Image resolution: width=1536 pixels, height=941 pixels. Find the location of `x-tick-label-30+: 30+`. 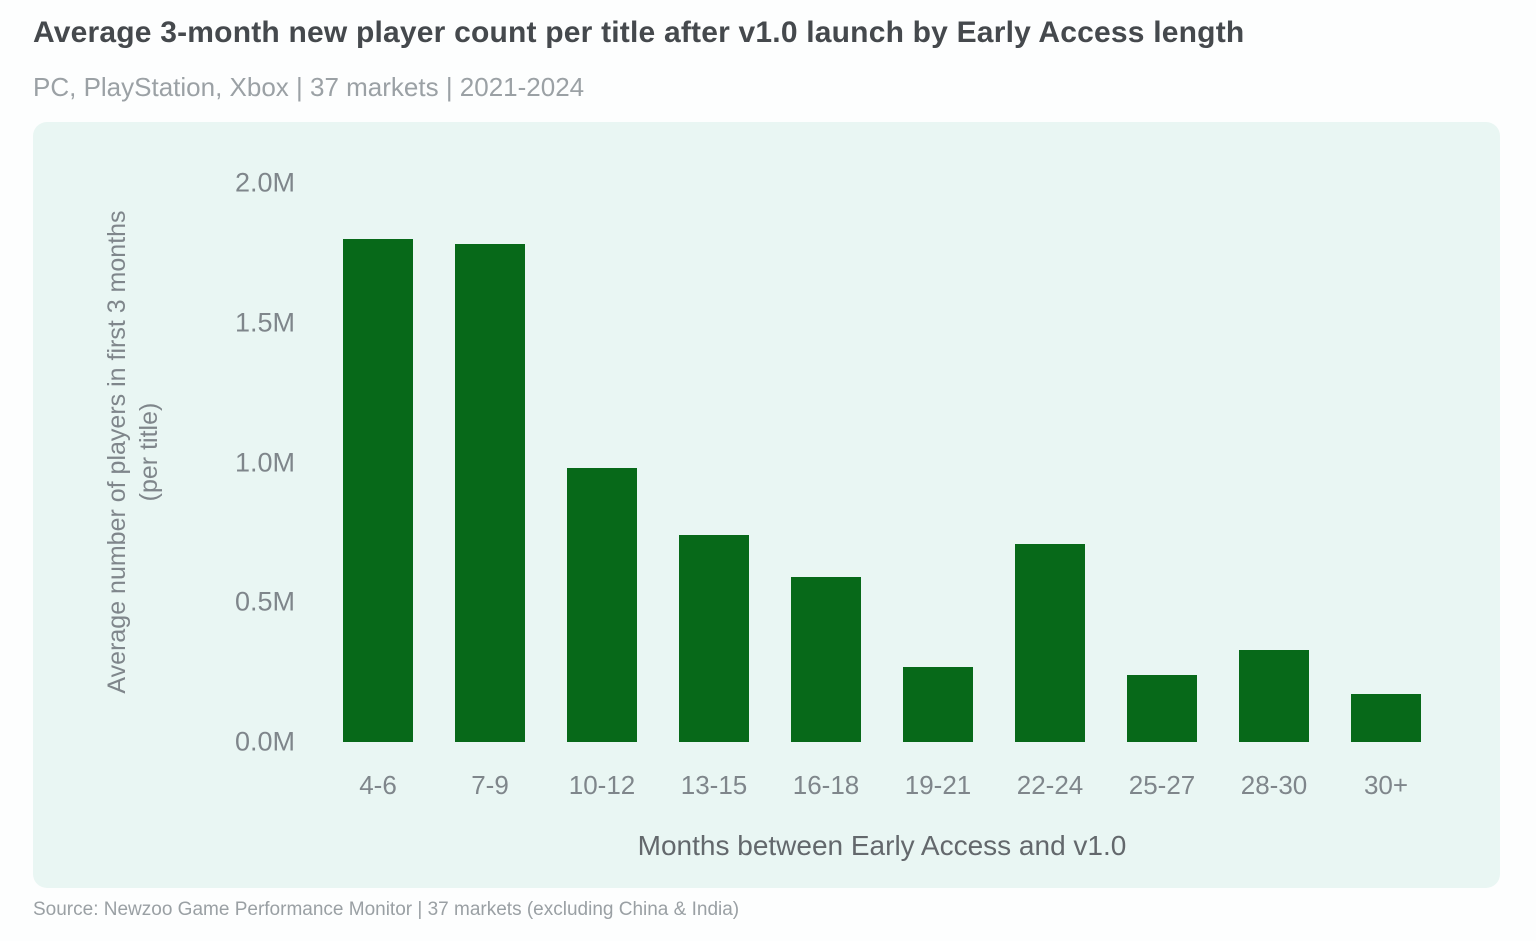

x-tick-label-30+: 30+ is located at coordinates (1386, 785).